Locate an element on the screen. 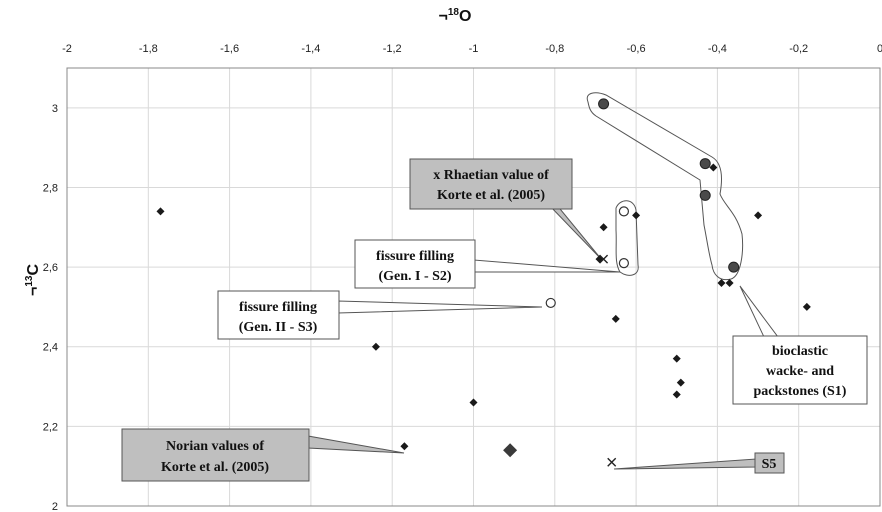 The image size is (882, 512). x-tick-label: -0,6 is located at coordinates (636, 49).